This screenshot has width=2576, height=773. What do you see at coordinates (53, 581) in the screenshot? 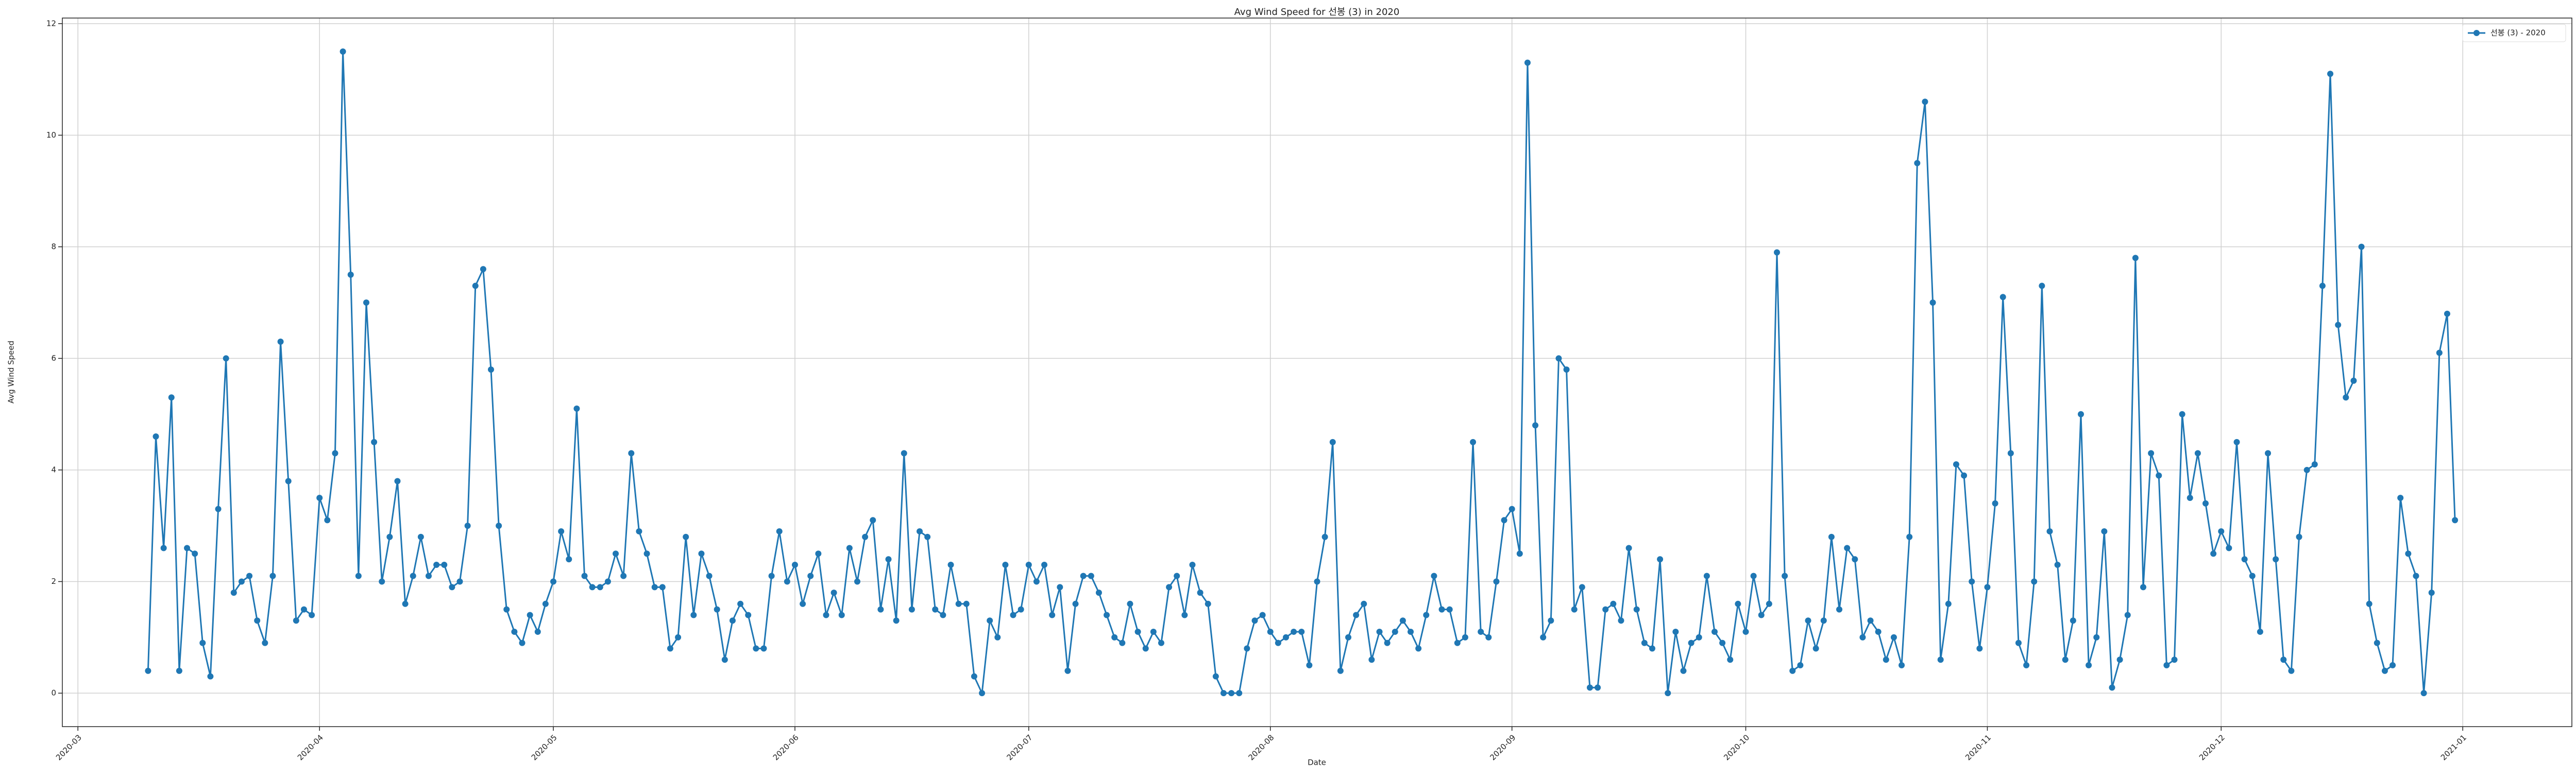
I see `y-tick-label: 2` at bounding box center [53, 581].